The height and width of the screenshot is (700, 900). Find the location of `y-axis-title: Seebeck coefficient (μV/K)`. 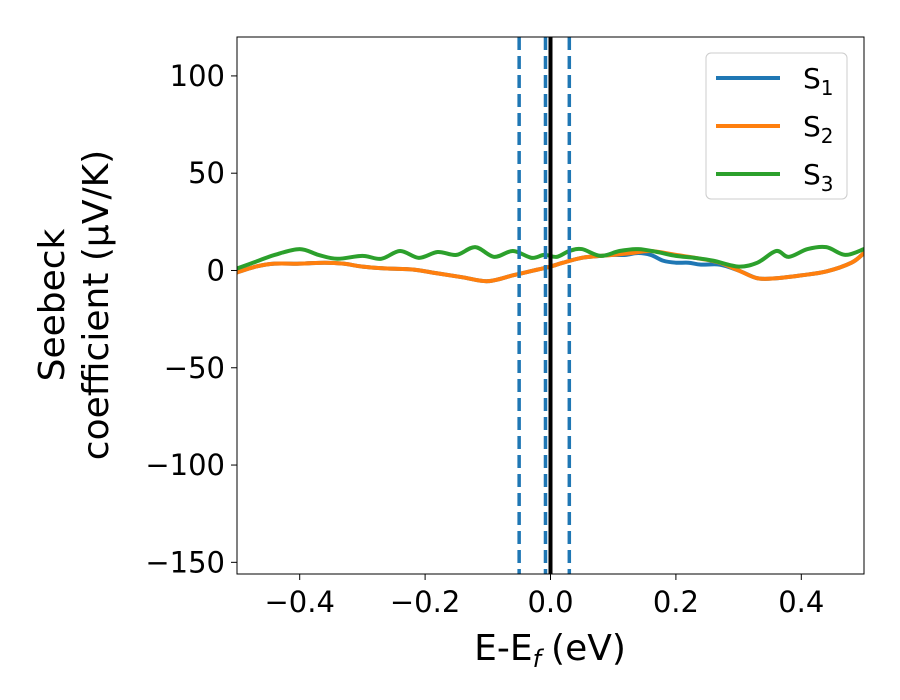

y-axis-title: Seebeck coefficient (μV/K) is located at coordinates (74, 305).